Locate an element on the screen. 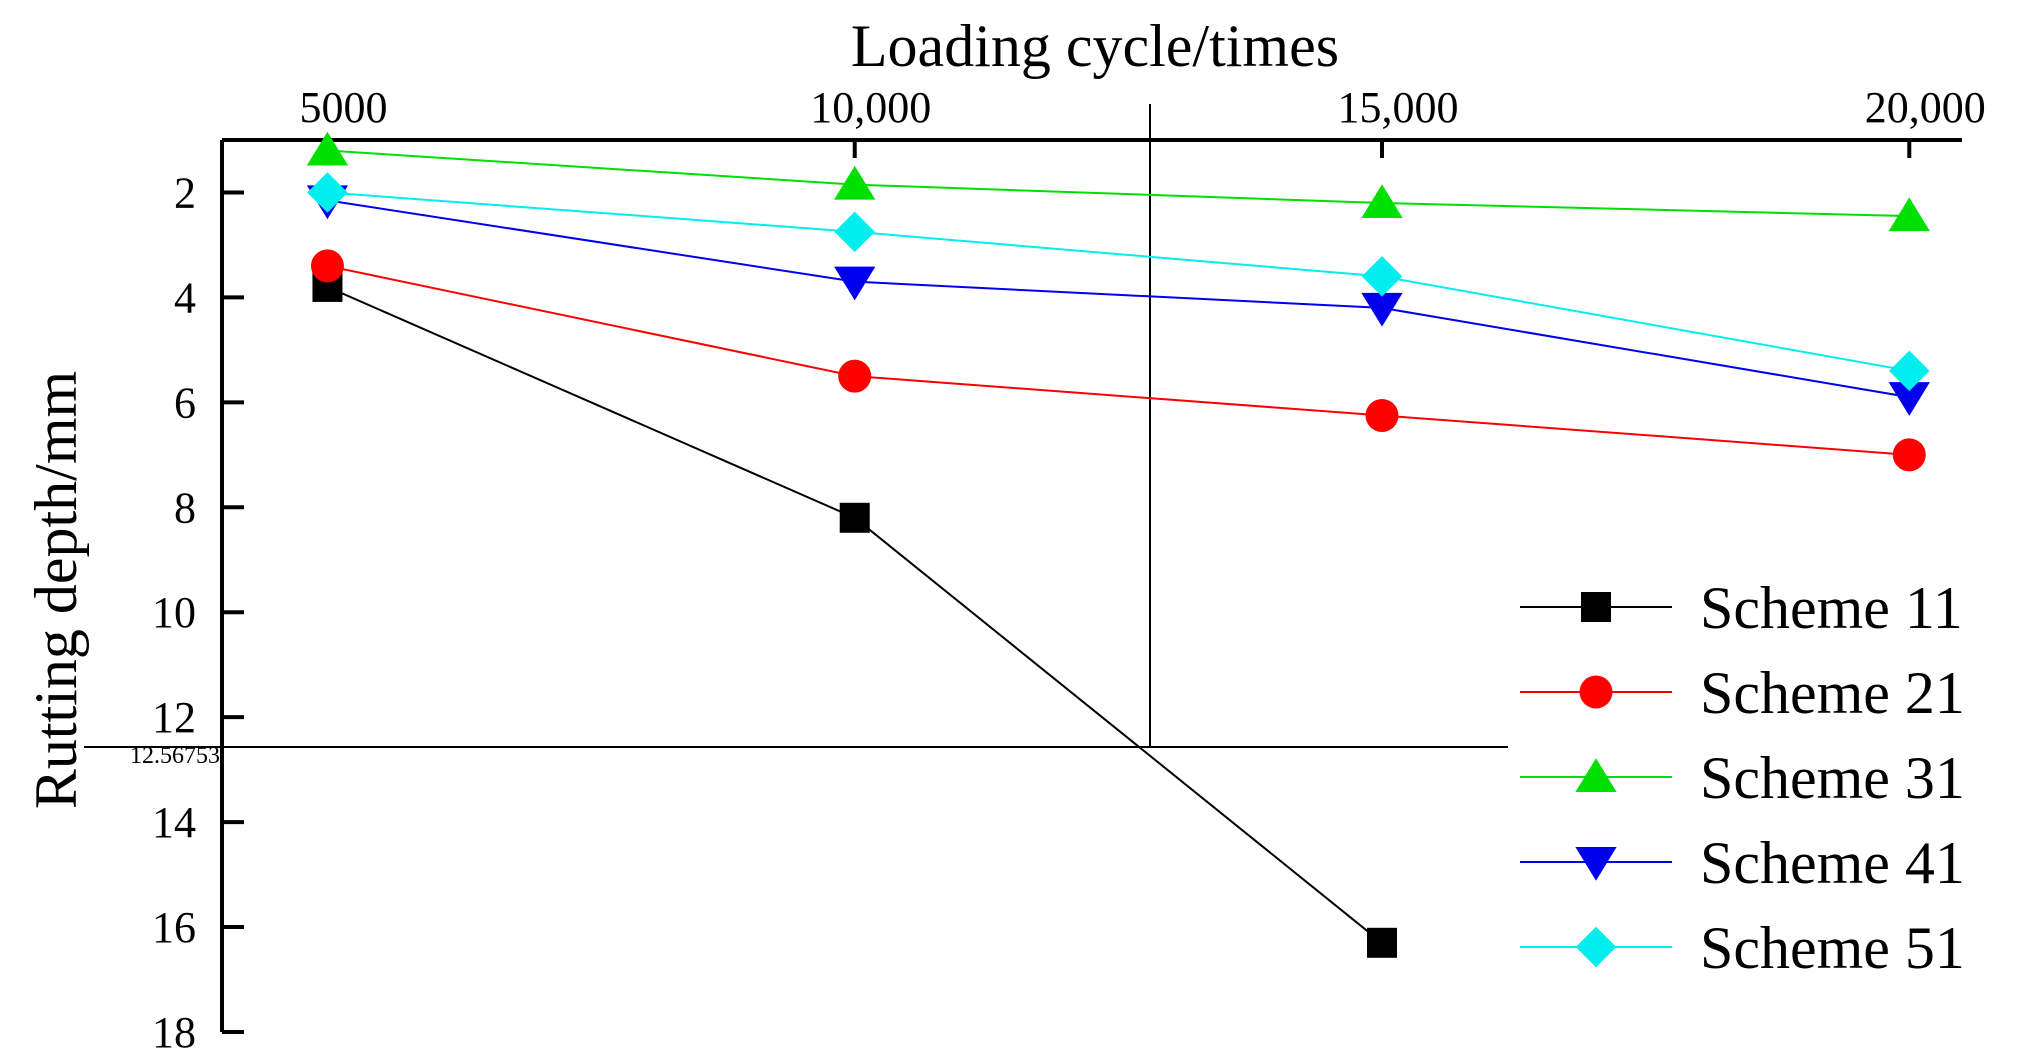 This screenshot has height=1058, width=2032. legend-item: Scheme 21 is located at coordinates (1742, 693).